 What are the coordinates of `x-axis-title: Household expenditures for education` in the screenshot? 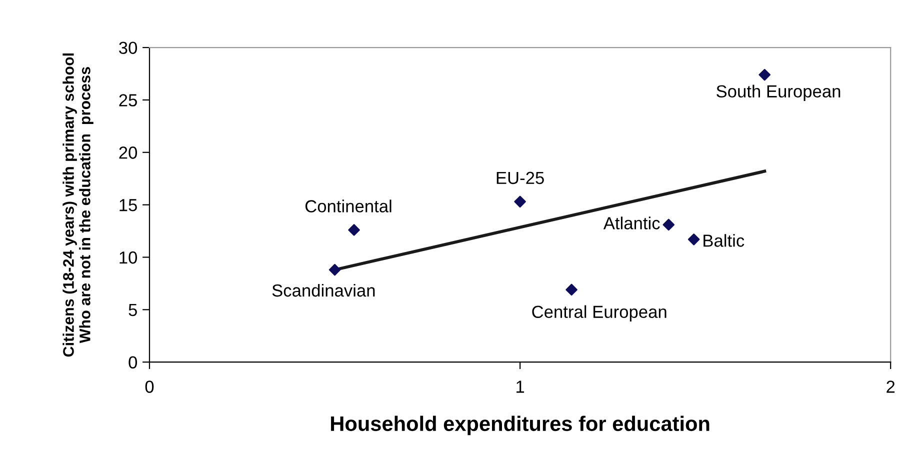 It's located at (520, 426).